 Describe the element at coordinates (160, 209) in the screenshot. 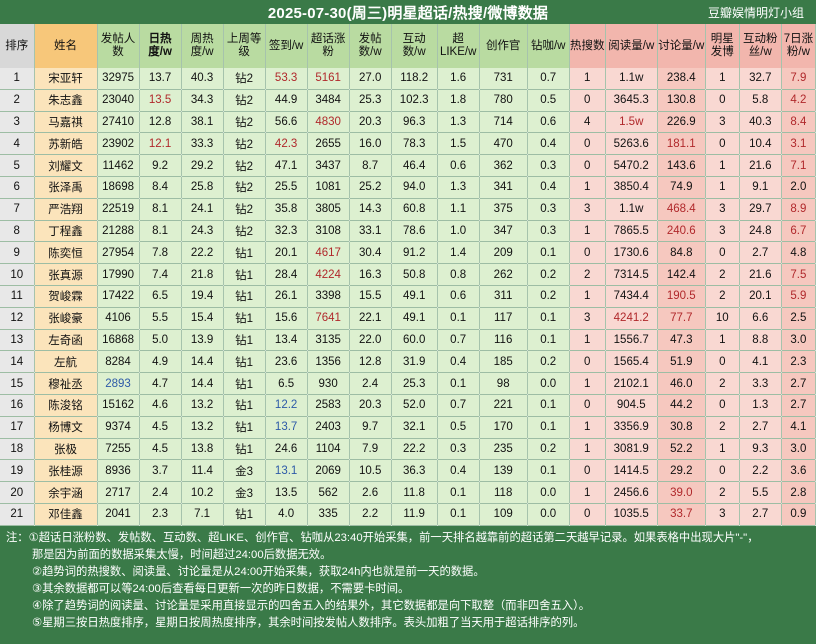

I see `cell-daily-heat: 8.1` at that location.